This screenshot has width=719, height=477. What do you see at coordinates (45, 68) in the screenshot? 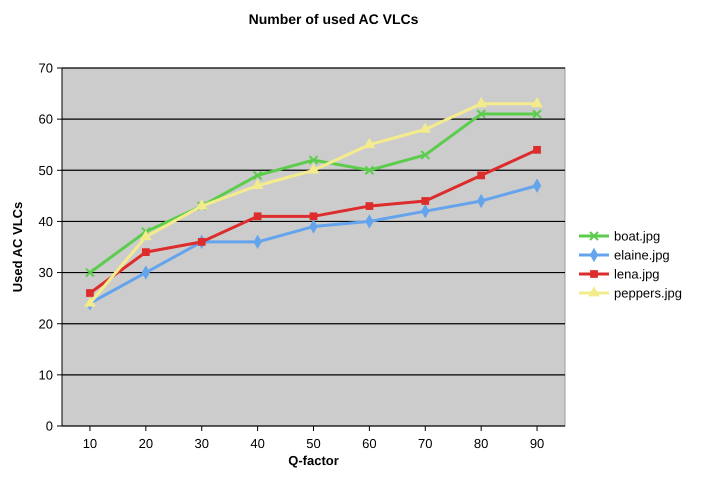
I see `y-tick-label: 70` at bounding box center [45, 68].